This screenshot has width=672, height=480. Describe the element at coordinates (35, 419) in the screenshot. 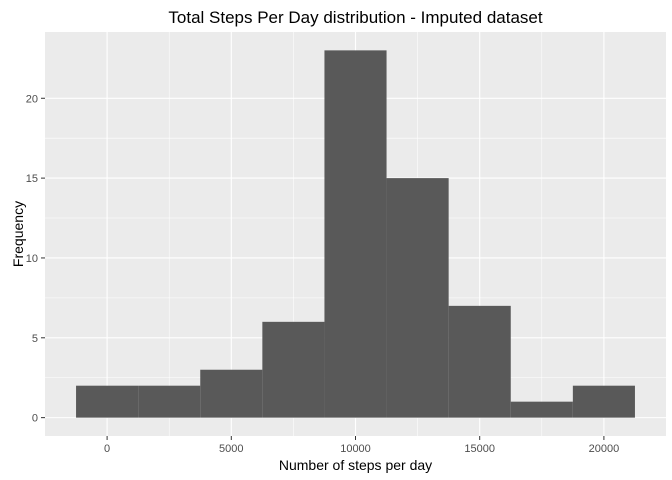

I see `y-tick-label: 0` at that location.